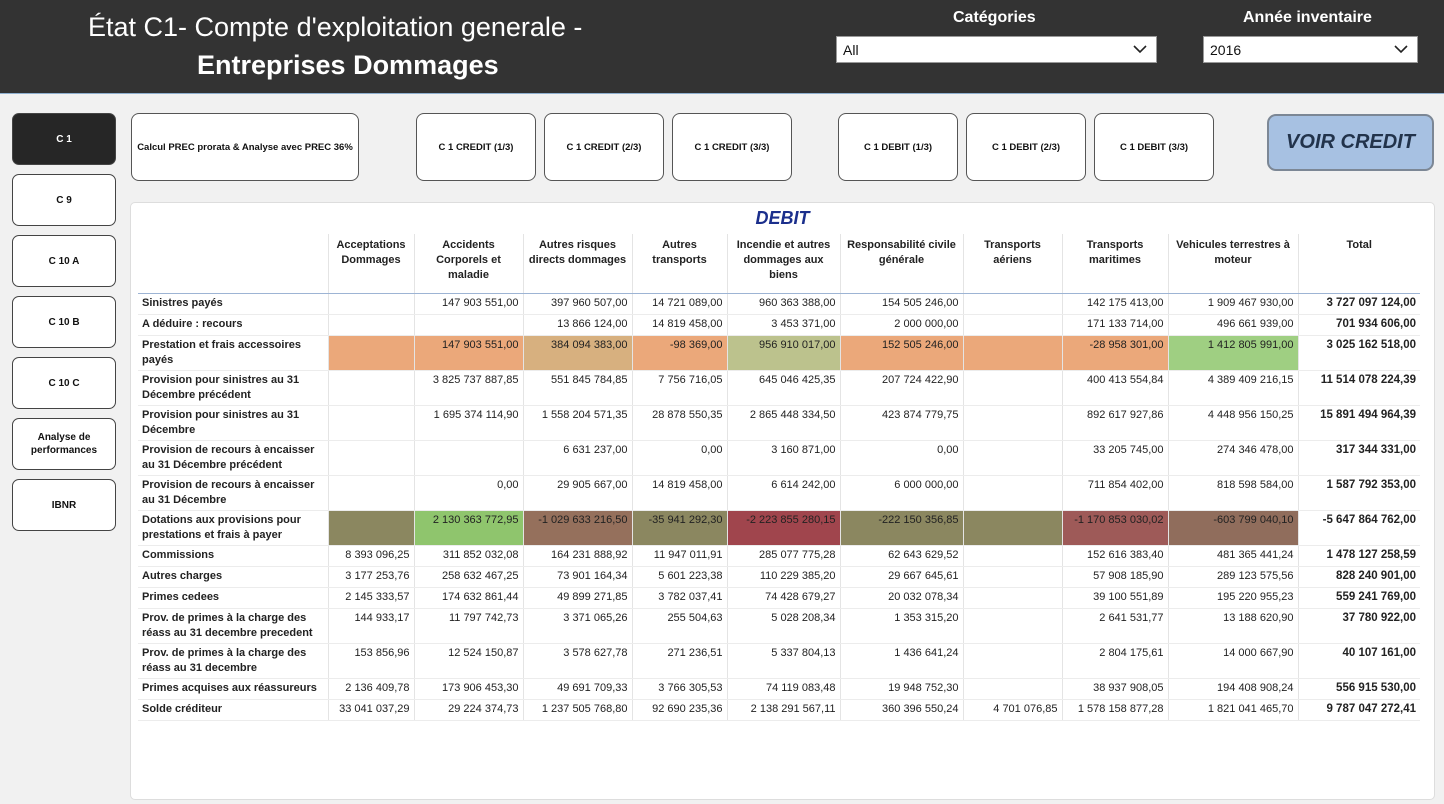 The height and width of the screenshot is (804, 1444). Describe the element at coordinates (732, 147) in the screenshot. I see `c1-credit-3-button: C 1 CREDIT (3/3)` at that location.